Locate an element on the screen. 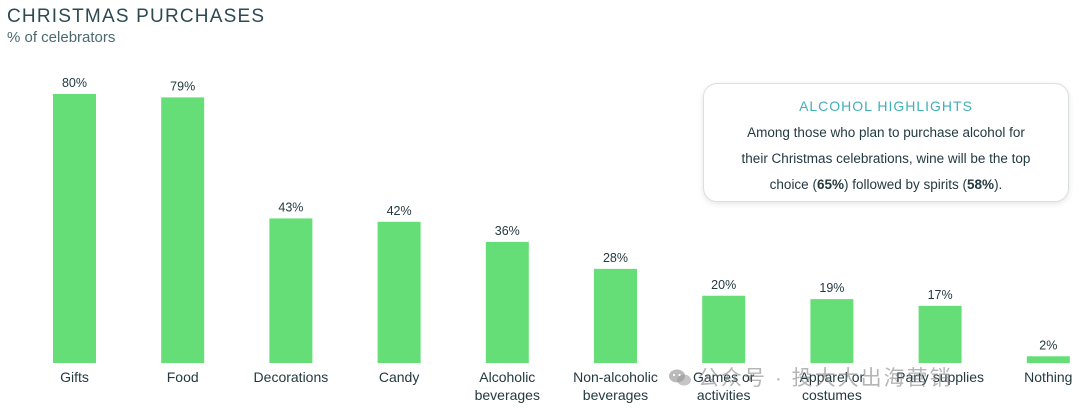  data-label-7: 19% is located at coordinates (831, 288).